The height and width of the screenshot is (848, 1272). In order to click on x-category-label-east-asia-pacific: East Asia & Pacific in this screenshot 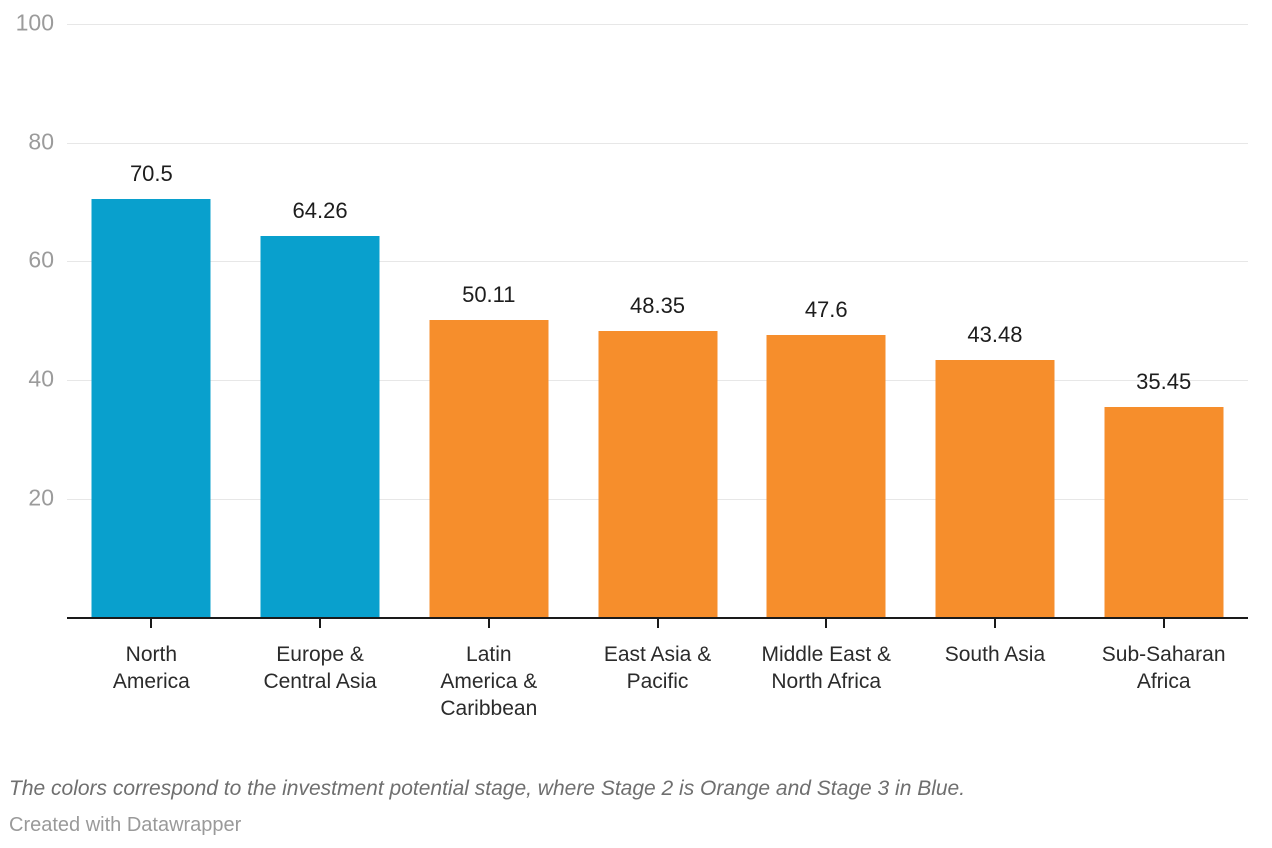, I will do `click(657, 681)`.